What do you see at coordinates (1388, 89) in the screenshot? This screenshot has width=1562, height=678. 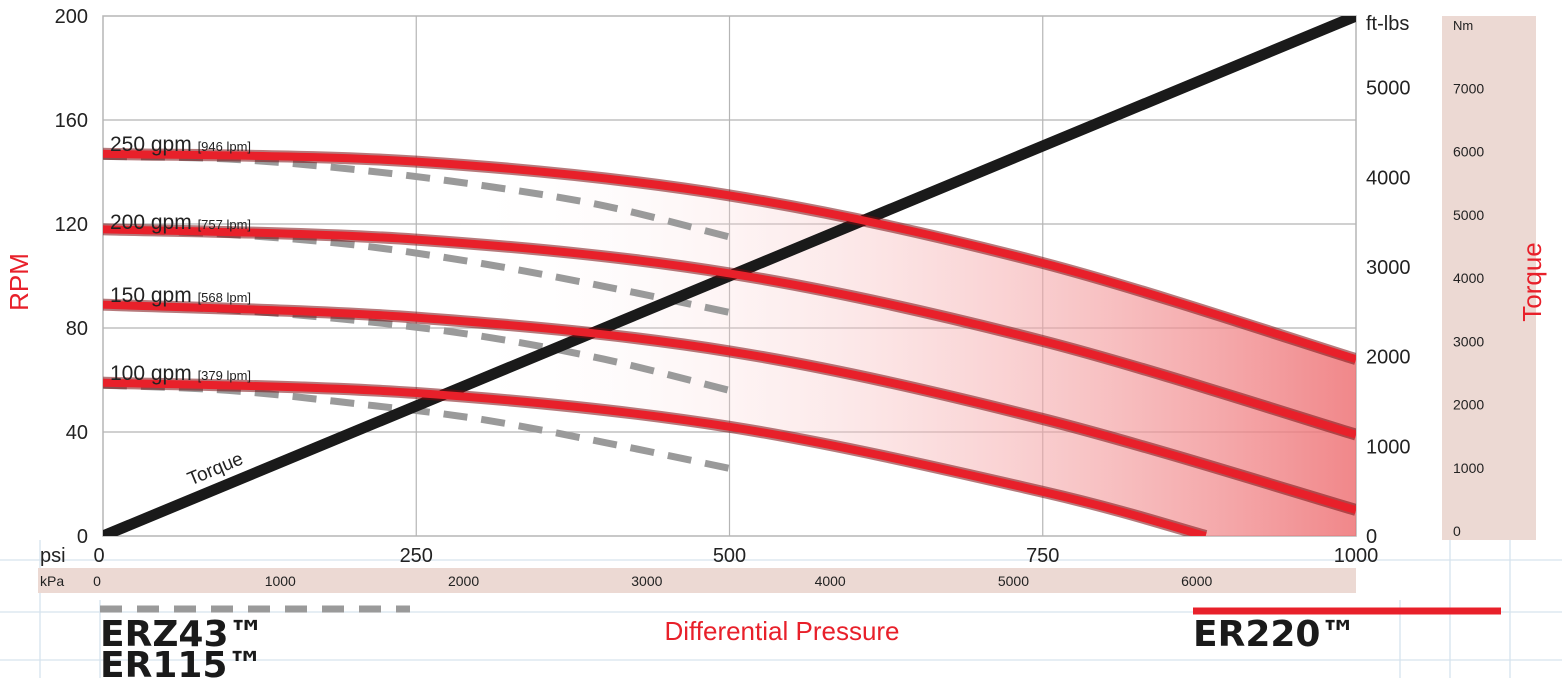 I see `y2-tick-label: 5000` at bounding box center [1388, 89].